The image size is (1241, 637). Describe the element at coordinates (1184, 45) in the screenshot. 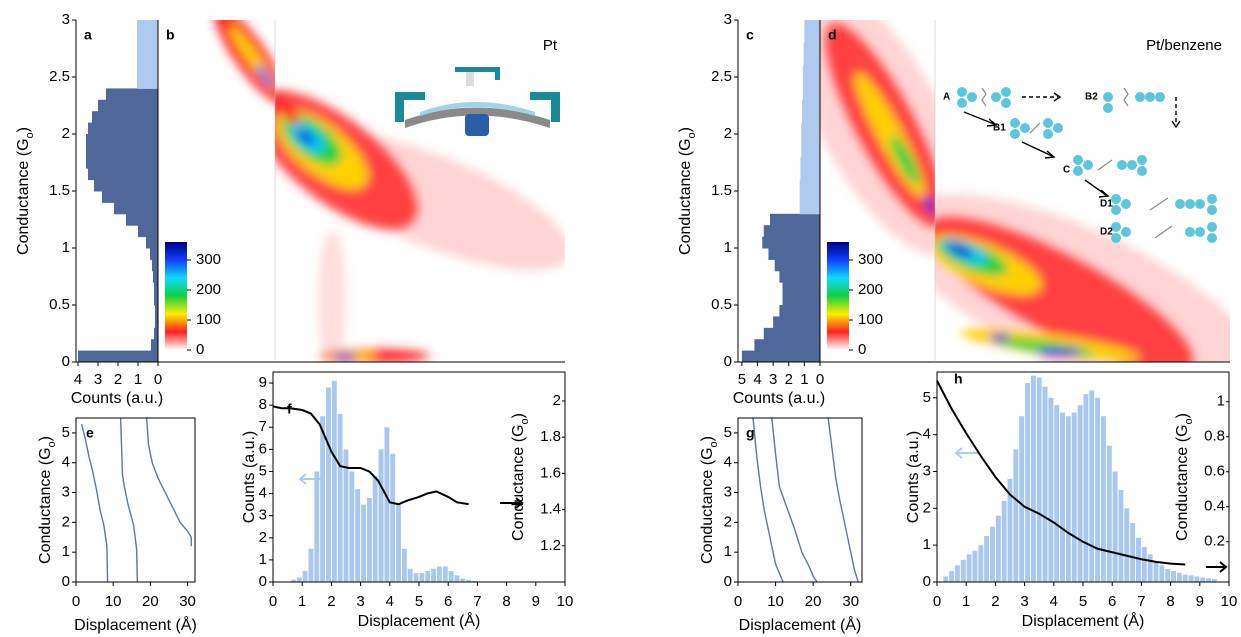

I see `panel-title: Pt/benzene` at that location.